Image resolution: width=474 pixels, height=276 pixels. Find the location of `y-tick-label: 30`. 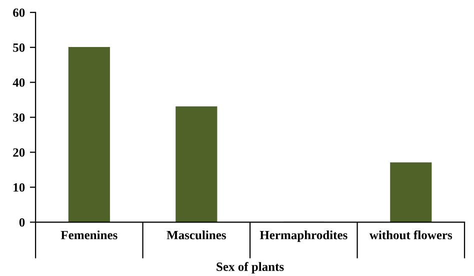

y-tick-label: 30 is located at coordinates (19, 117).